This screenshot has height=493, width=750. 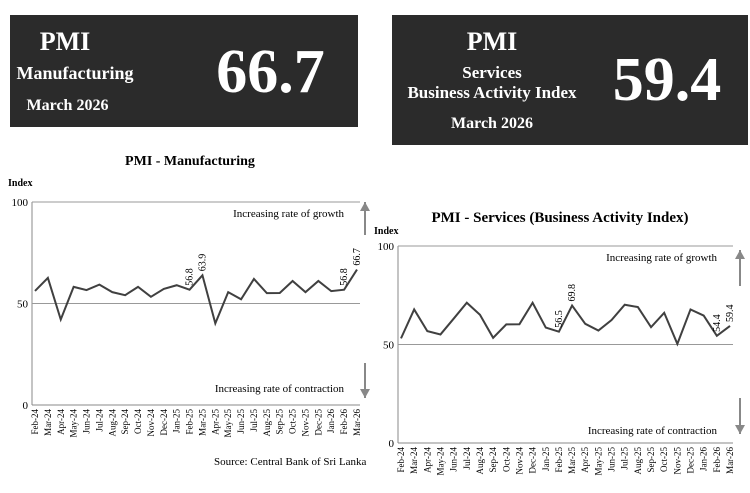 I want to click on data-label: 66.7, so click(x=357, y=257).